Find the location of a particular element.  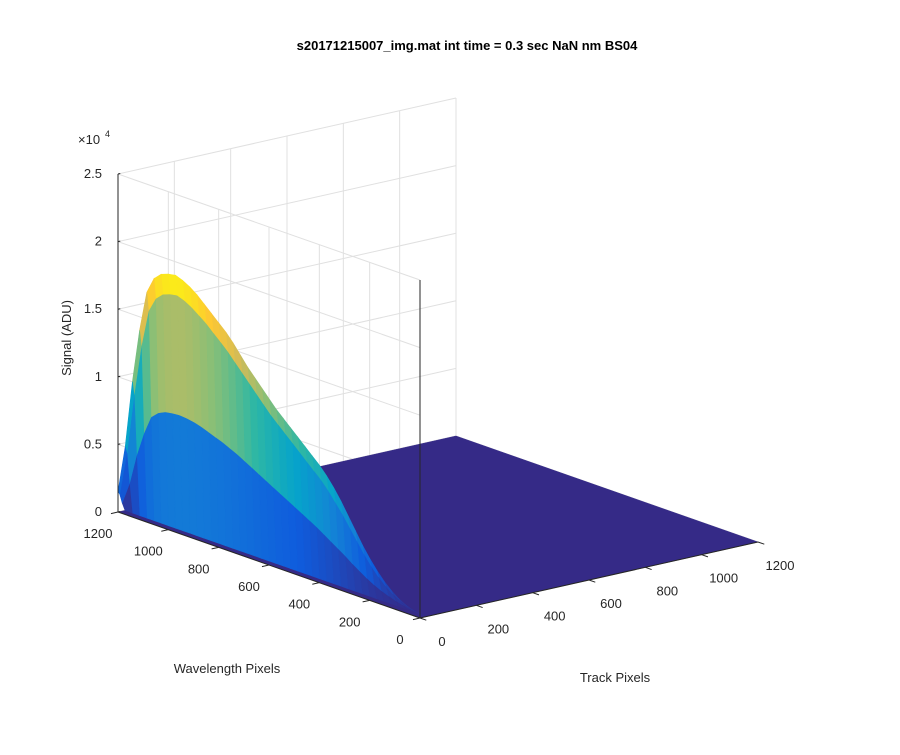

x-tick-label: 400 is located at coordinates (555, 616).